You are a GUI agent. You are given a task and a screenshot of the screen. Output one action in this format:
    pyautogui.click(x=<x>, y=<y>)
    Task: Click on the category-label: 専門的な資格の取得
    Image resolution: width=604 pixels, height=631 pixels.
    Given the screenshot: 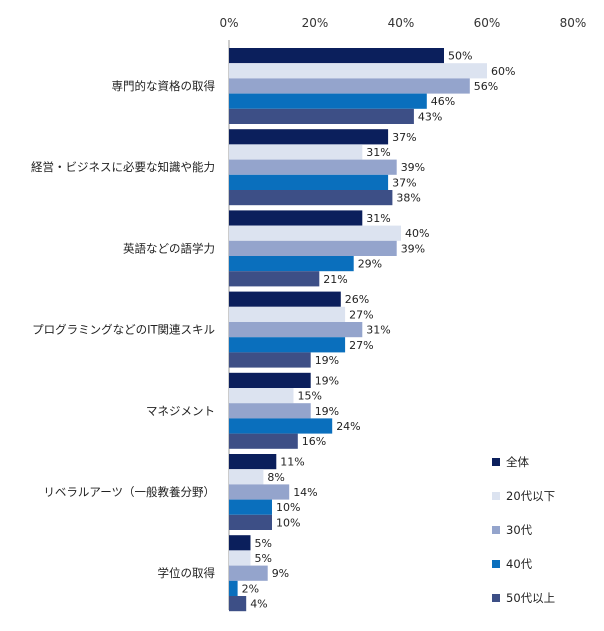 What is the action you would take?
    pyautogui.click(x=164, y=86)
    